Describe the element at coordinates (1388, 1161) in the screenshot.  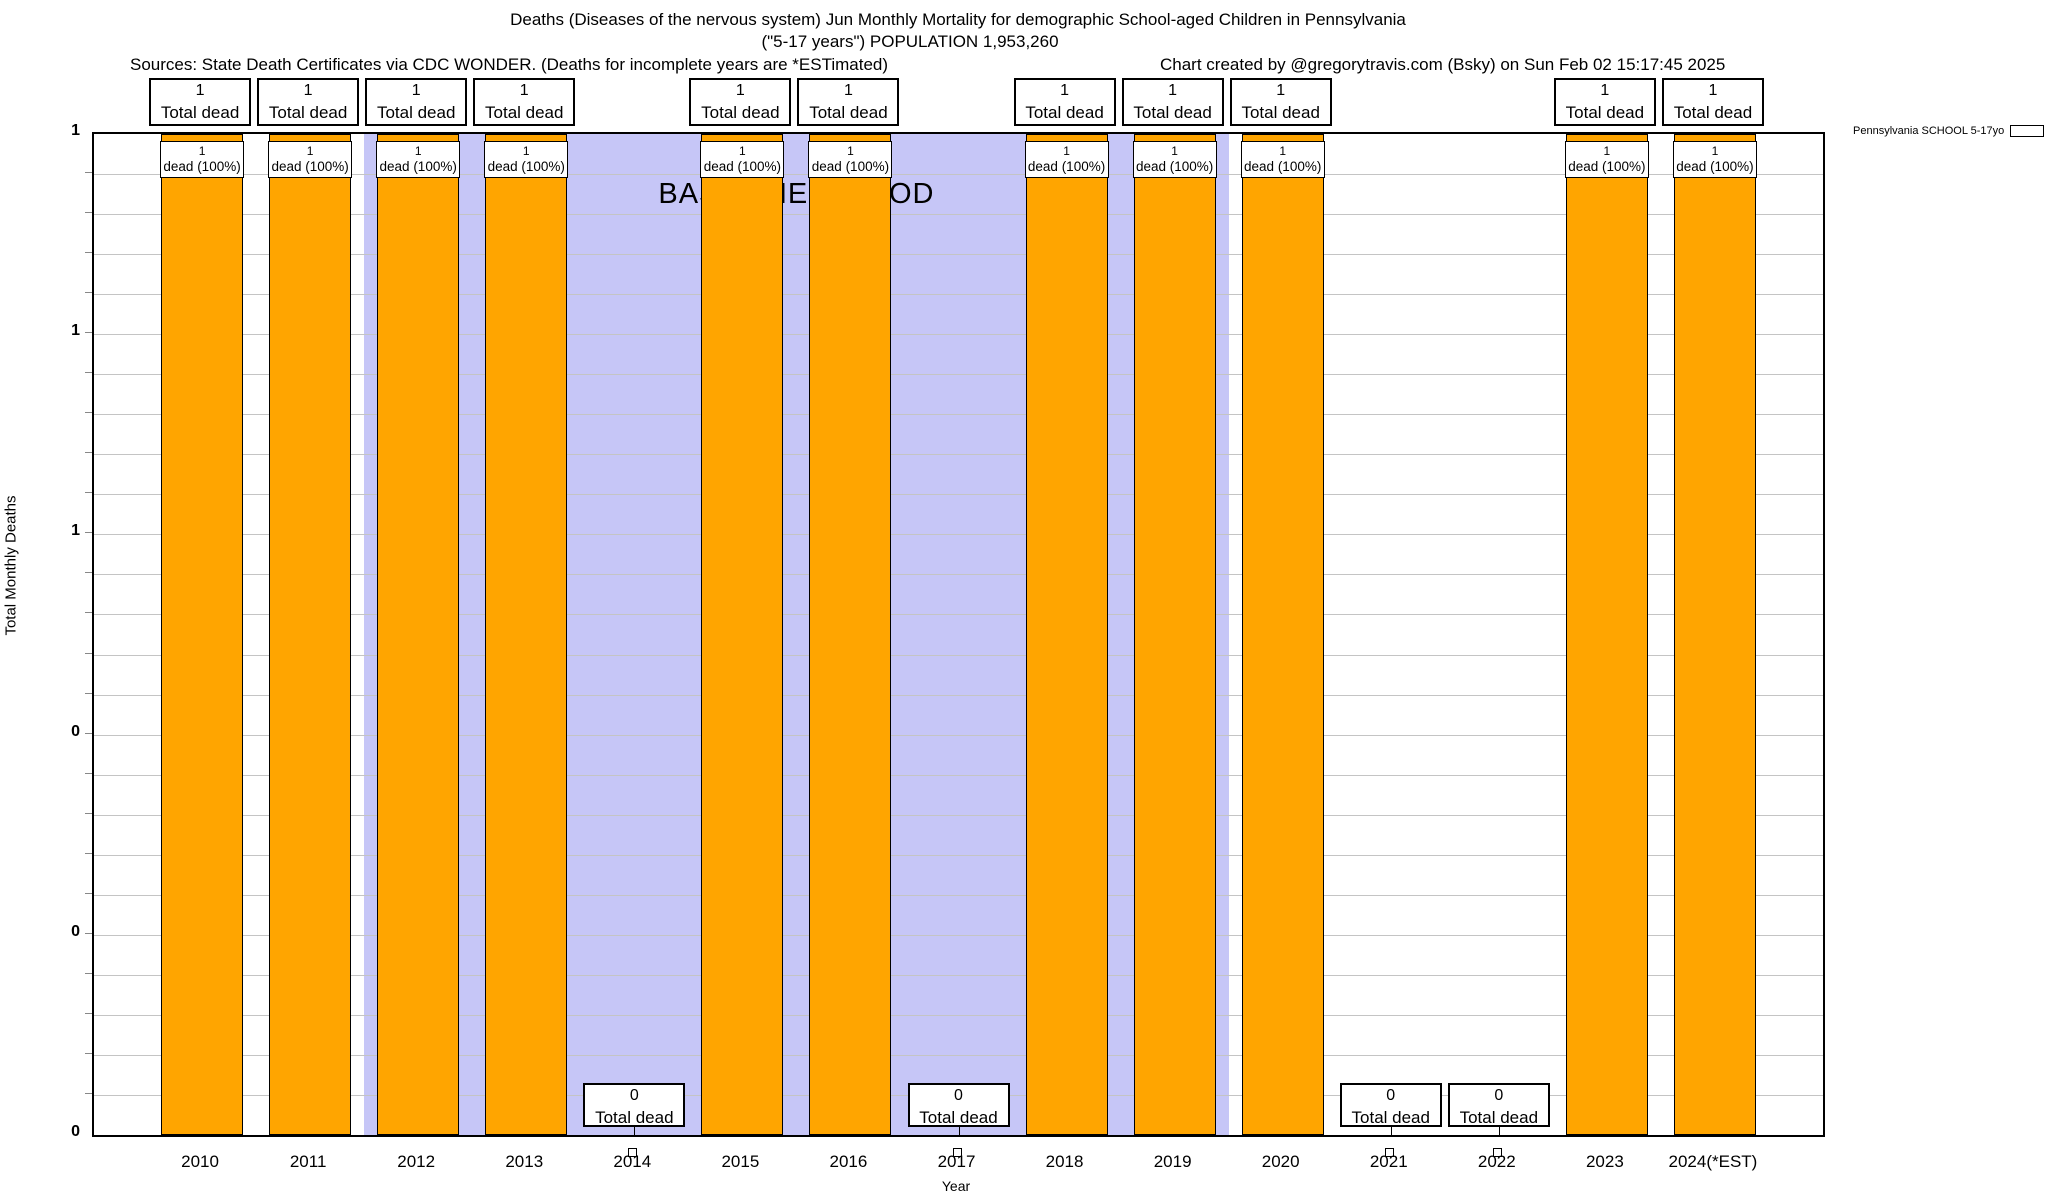
I see `x-tick-label-2021: 2021` at that location.